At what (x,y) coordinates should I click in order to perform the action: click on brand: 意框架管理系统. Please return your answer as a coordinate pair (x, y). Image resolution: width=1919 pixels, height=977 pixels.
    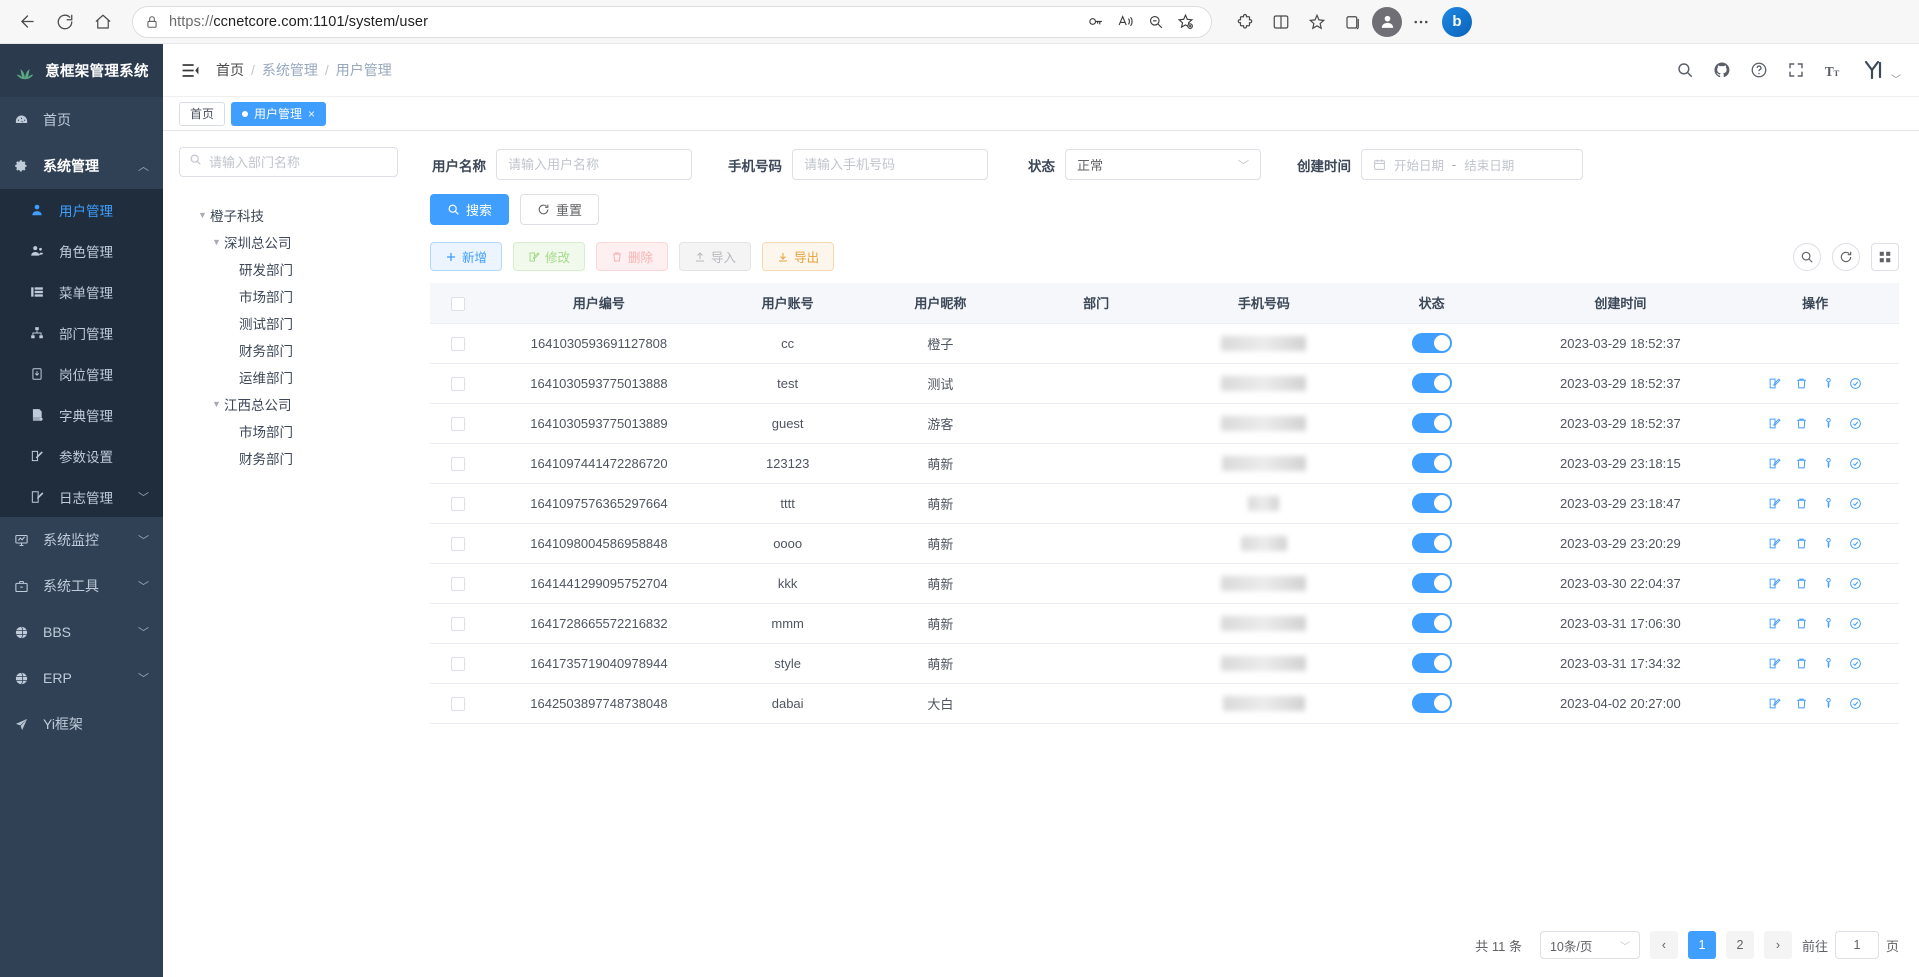
    Looking at the image, I should click on (81, 70).